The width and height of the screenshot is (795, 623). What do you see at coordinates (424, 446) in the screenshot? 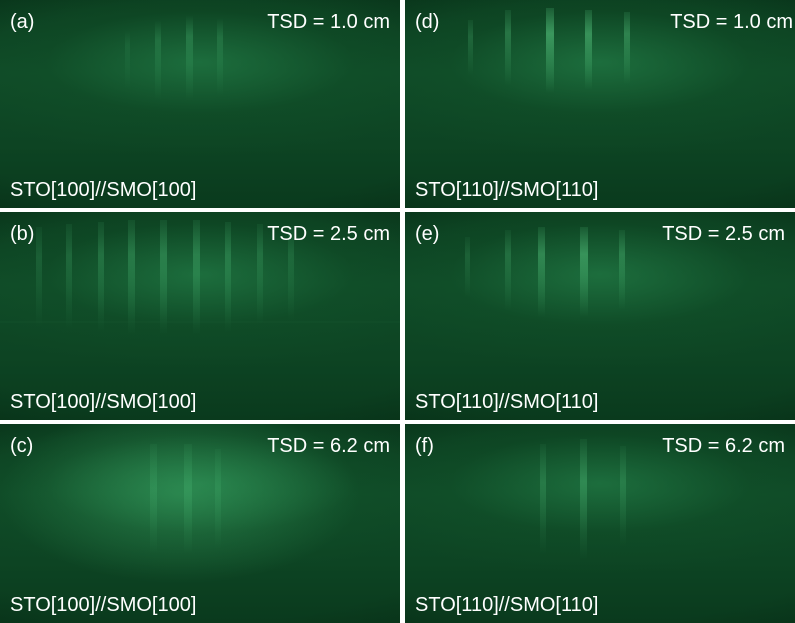
I see `panel-letter: (f)` at bounding box center [424, 446].